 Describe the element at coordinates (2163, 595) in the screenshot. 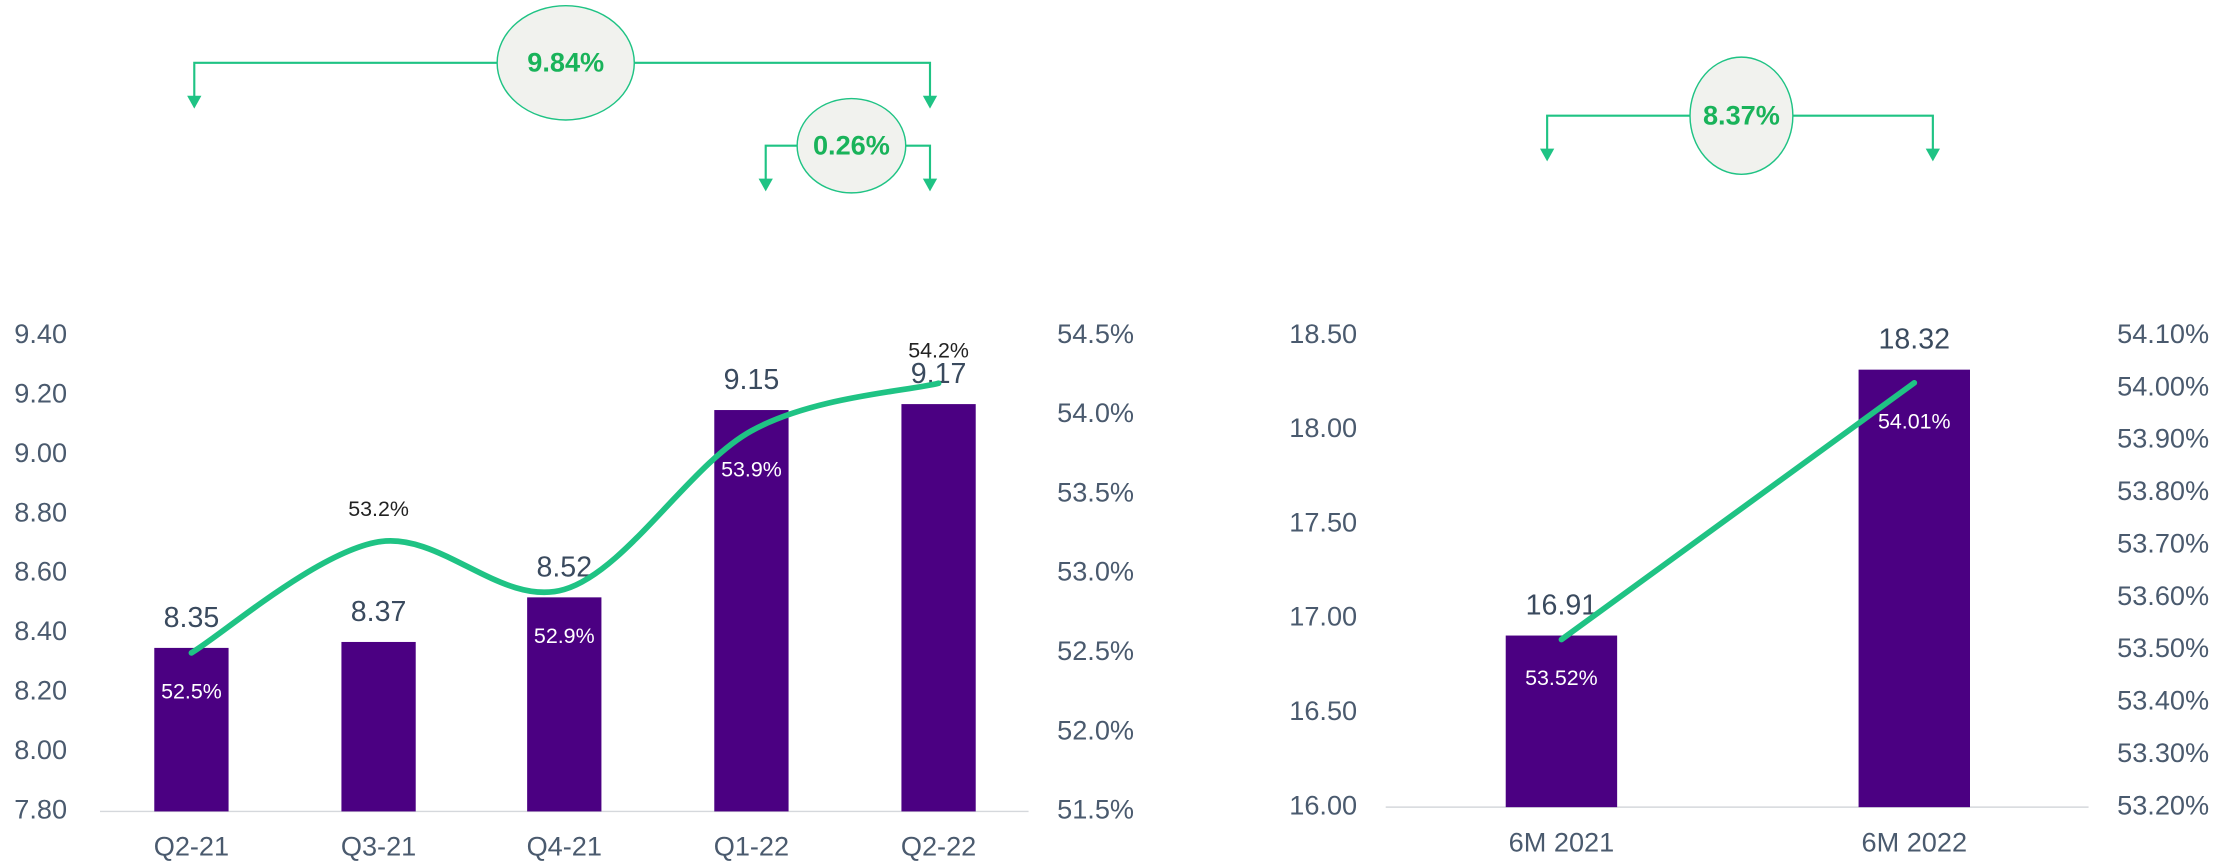

I see `y2-tick-label: 53.60%` at that location.